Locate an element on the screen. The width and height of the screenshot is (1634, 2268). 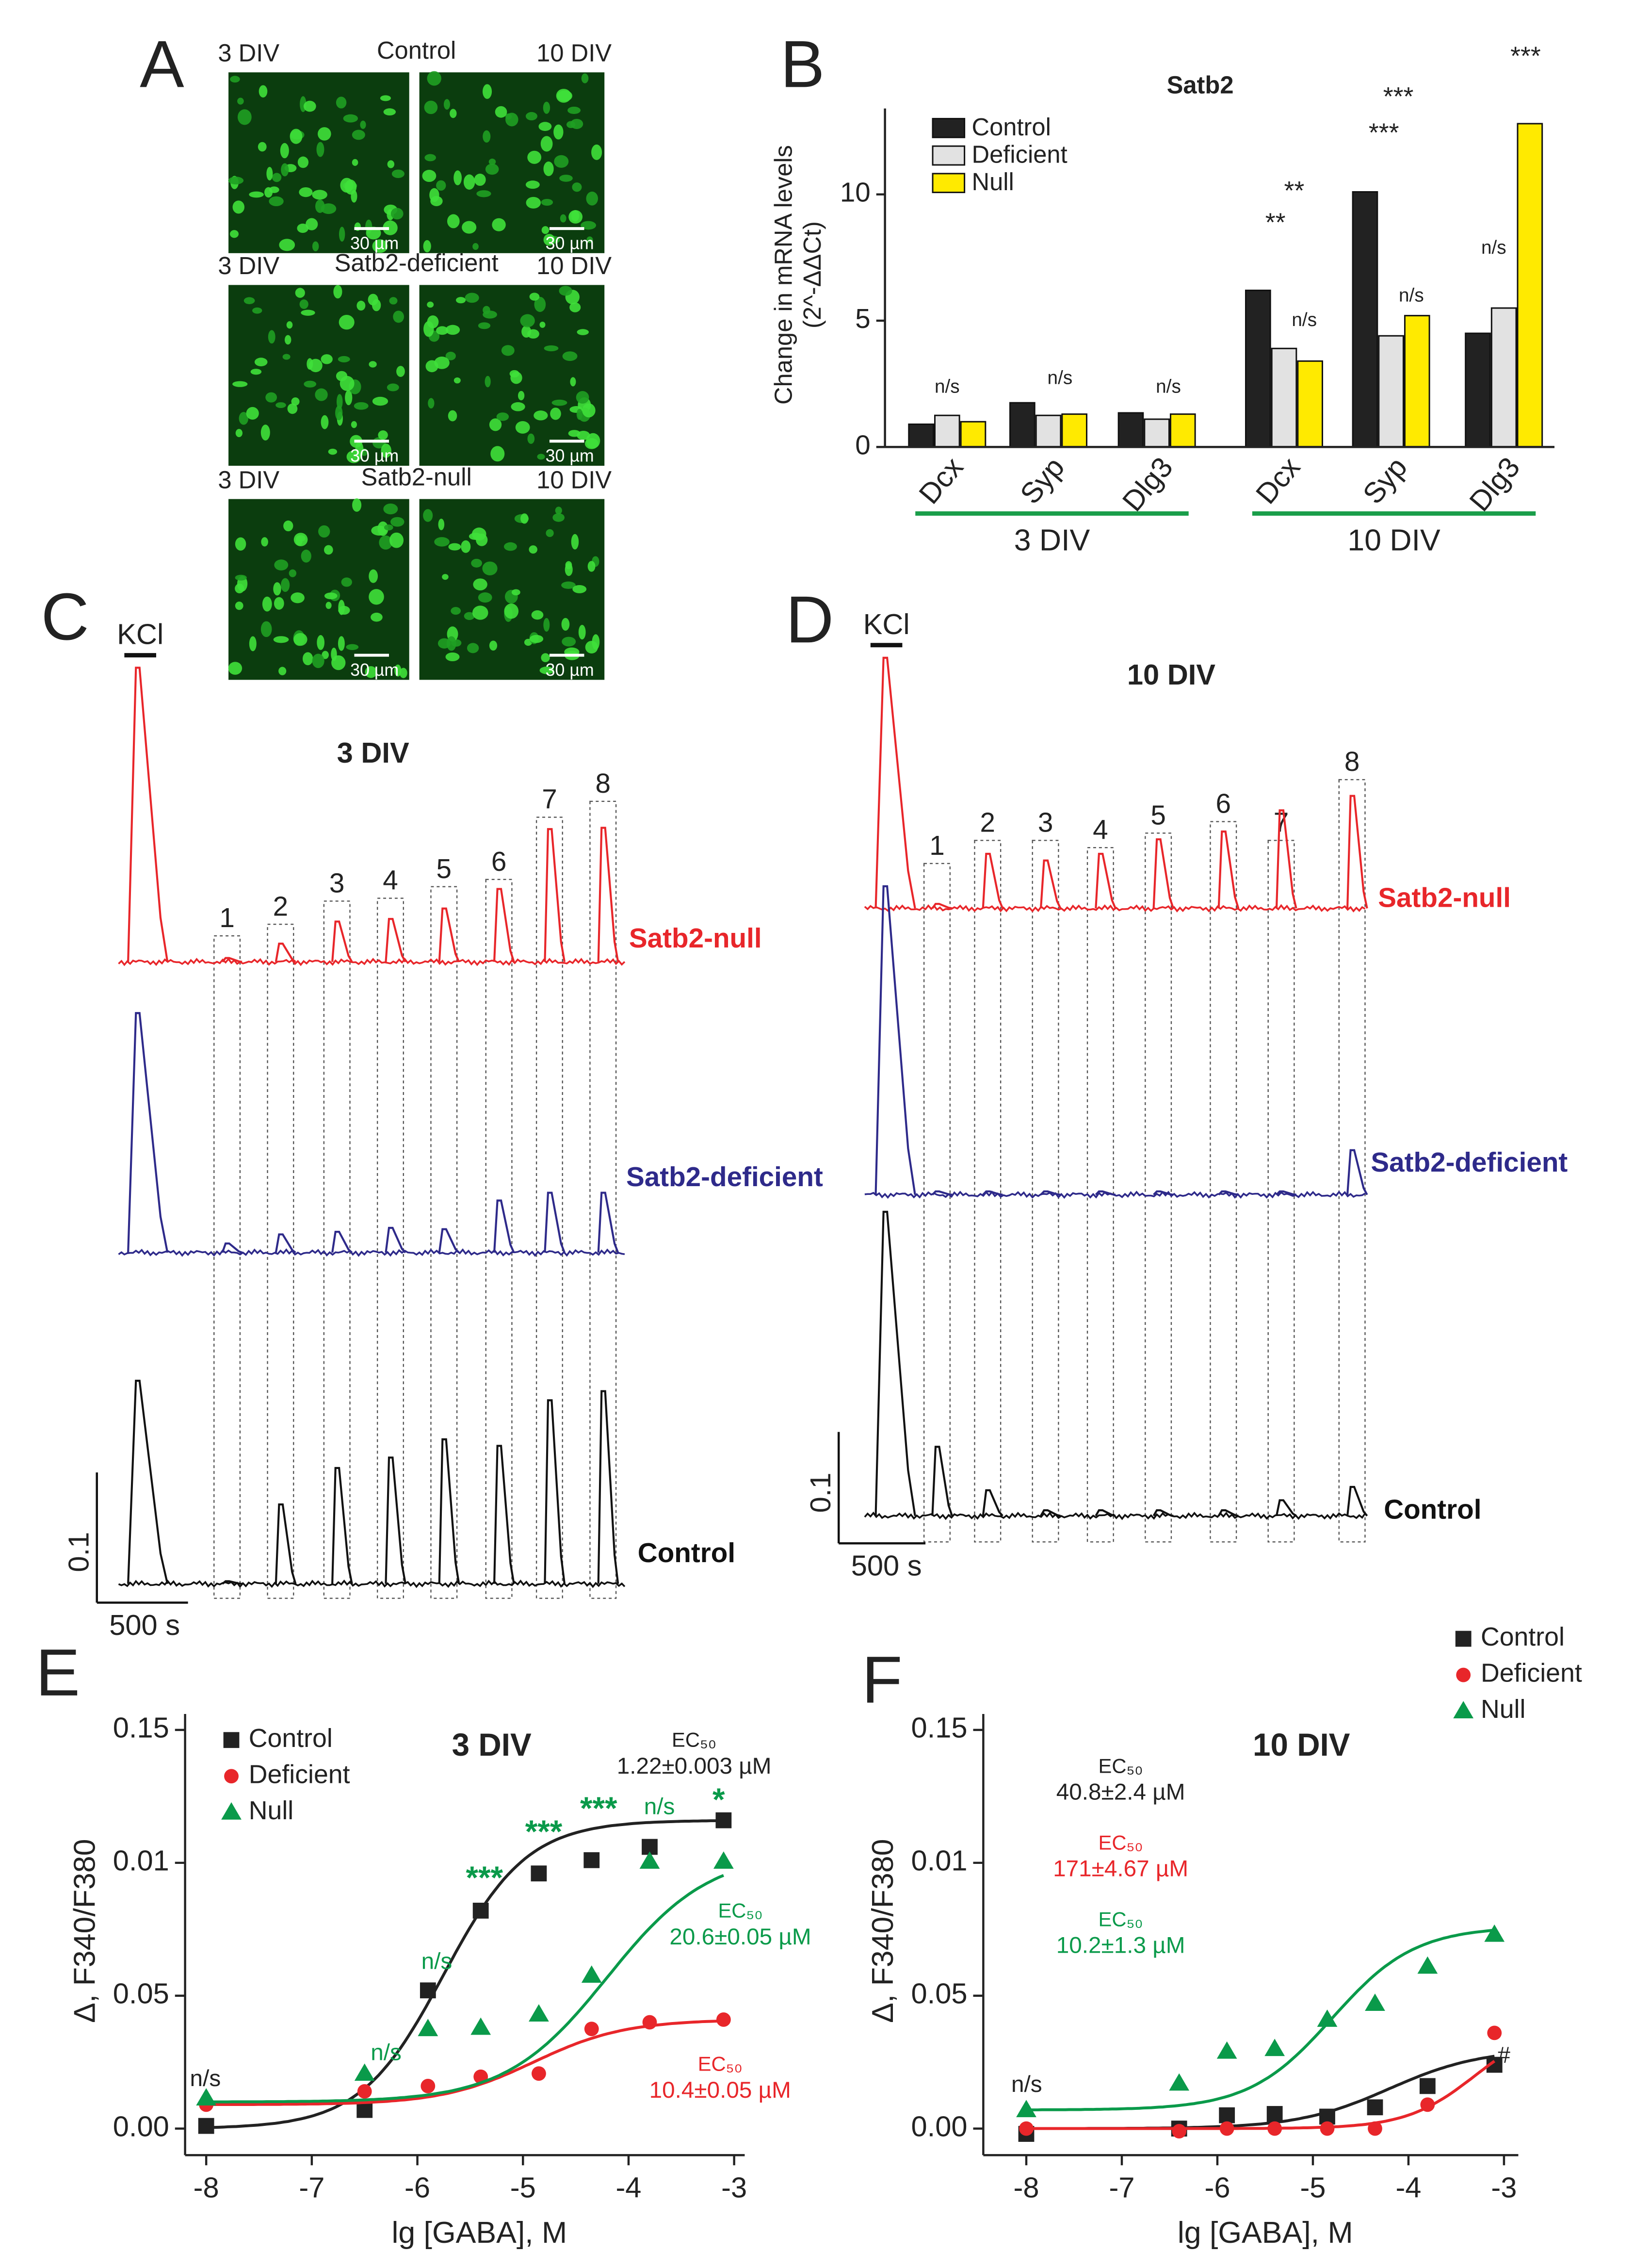
legend-label: Null is located at coordinates (1503, 1710).